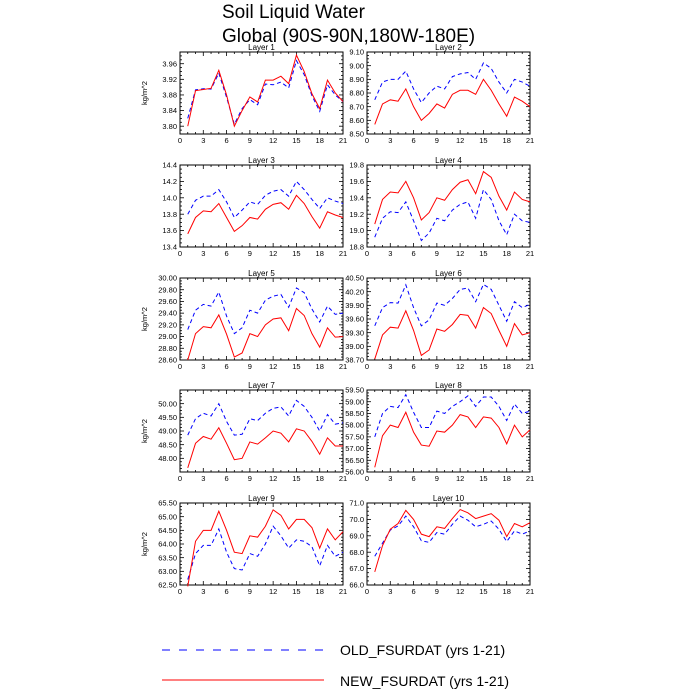  What do you see at coordinates (167, 403) in the screenshot?
I see `layer-7-ytick-label: 50.00` at bounding box center [167, 403].